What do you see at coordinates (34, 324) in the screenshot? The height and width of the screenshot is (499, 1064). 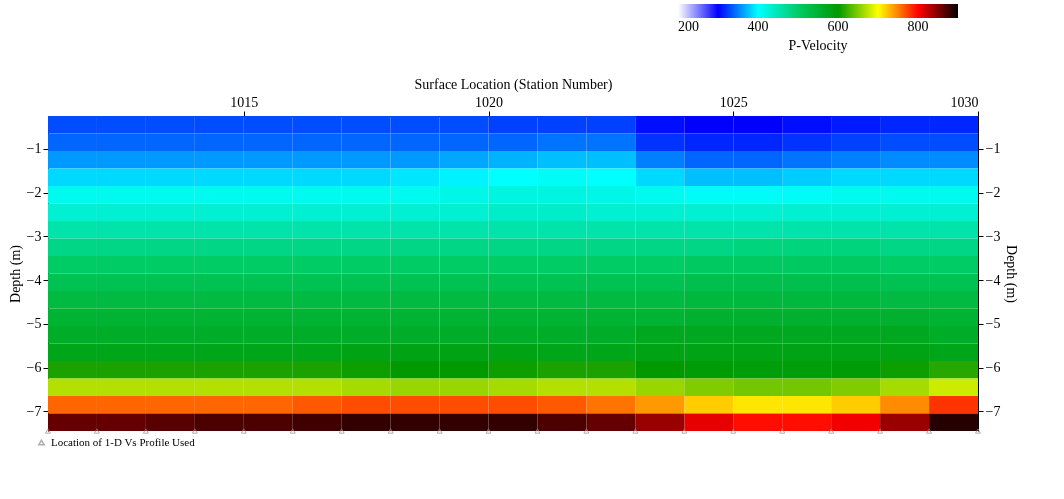 I see `y-tick-label: −5` at bounding box center [34, 324].